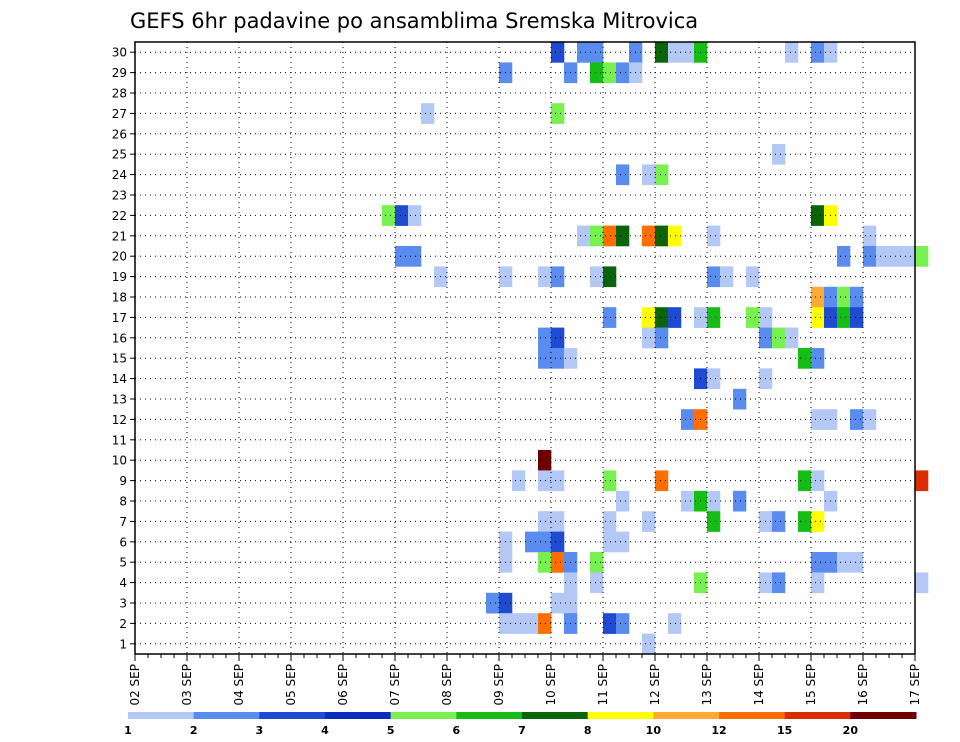 The width and height of the screenshot is (960, 742). What do you see at coordinates (603, 685) in the screenshot?
I see `x-tick-label: 11 SEP` at bounding box center [603, 685].